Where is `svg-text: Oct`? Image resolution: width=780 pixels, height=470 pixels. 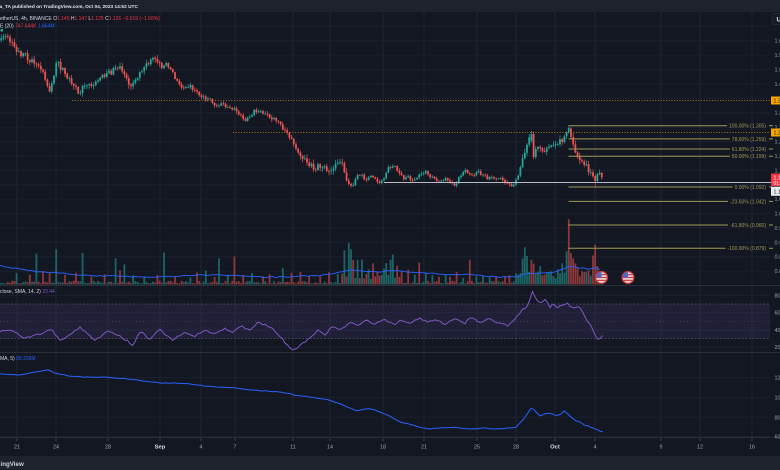
svg-text: Oct is located at coordinates (555, 448).